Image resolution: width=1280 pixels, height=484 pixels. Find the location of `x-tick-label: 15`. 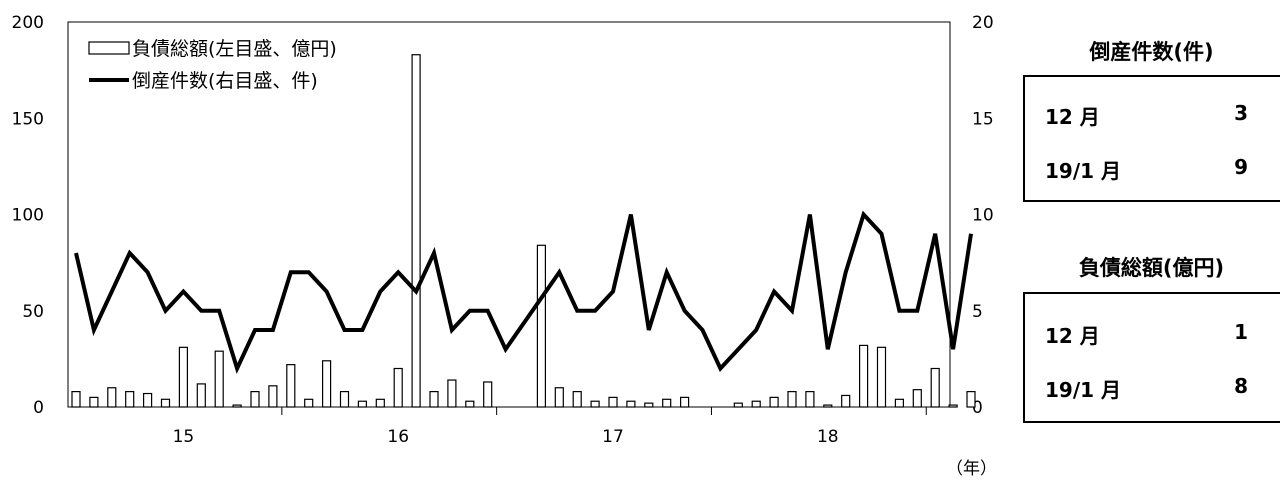

x-tick-label: 15 is located at coordinates (184, 437).